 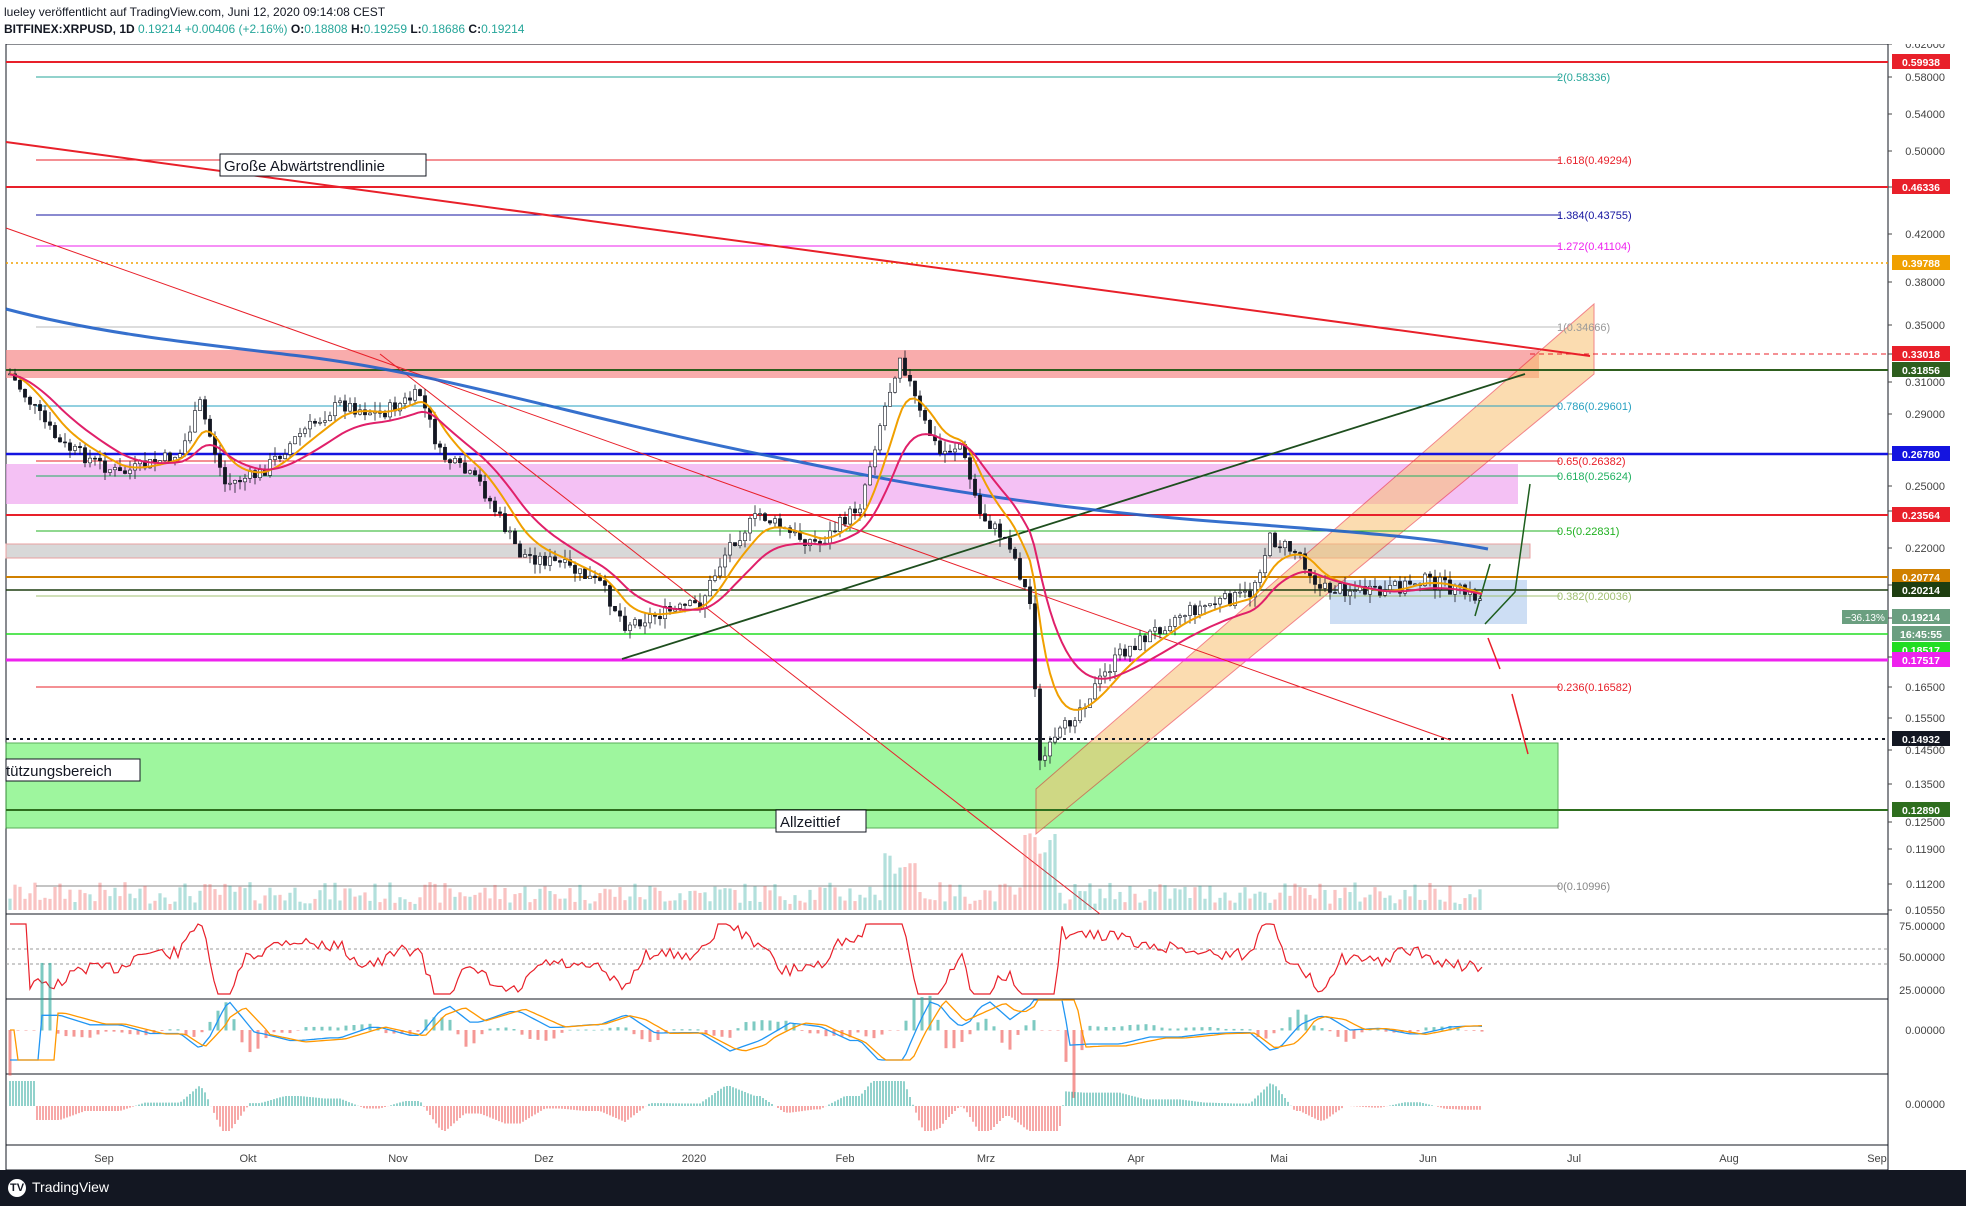 What do you see at coordinates (1921, 591) in the screenshot?
I see `price-tag-label: 0.20214` at bounding box center [1921, 591].